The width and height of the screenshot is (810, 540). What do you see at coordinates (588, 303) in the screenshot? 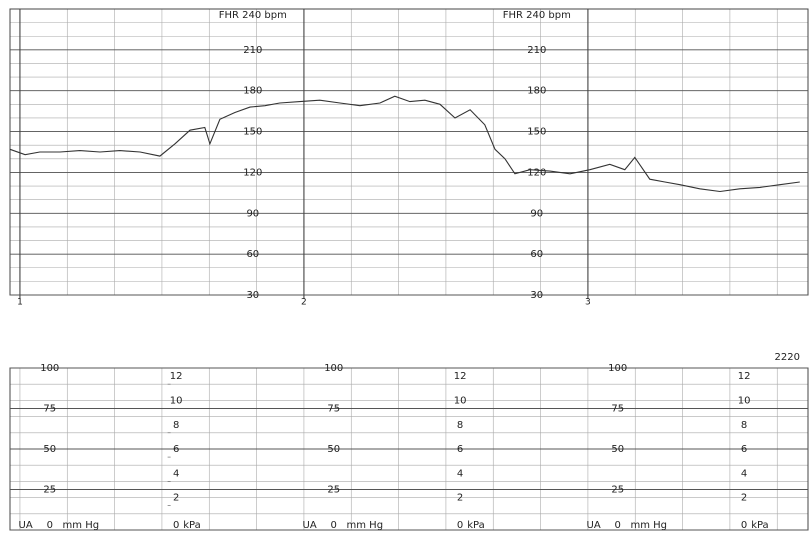
I see `x-tick-label: 3` at bounding box center [588, 303].